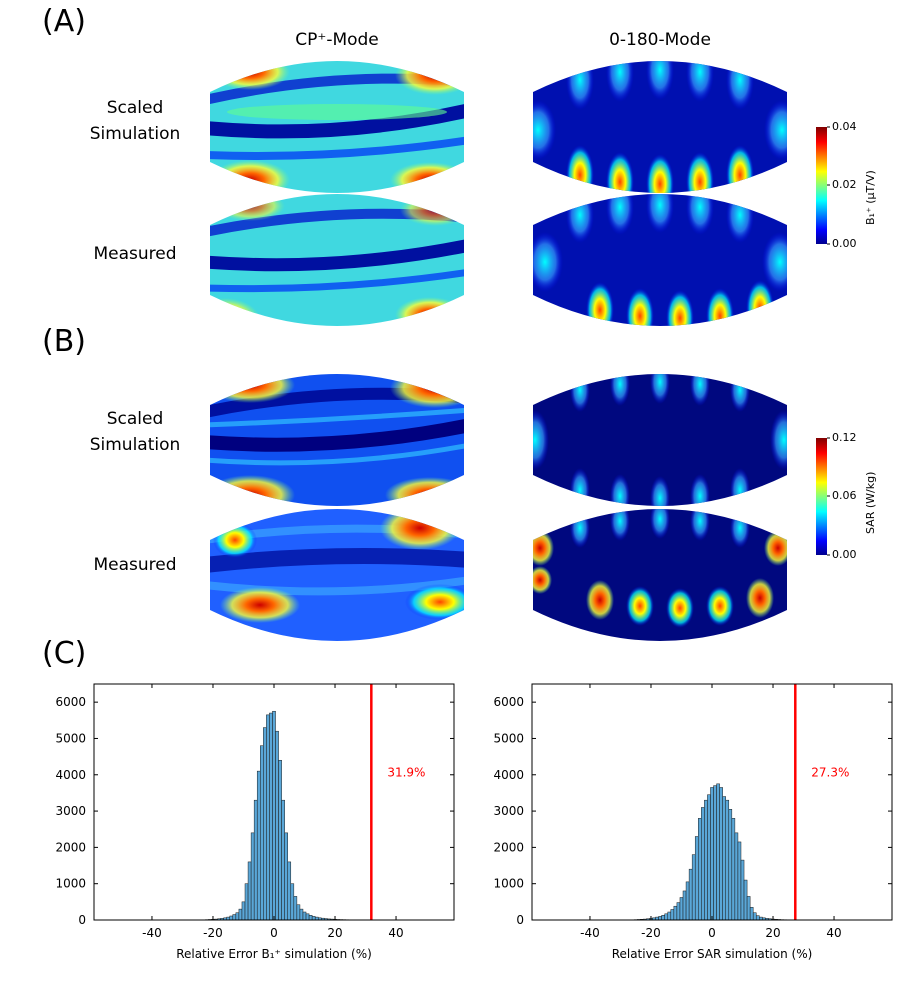  I want to click on map-sar-0180-measured, so click(660, 575).